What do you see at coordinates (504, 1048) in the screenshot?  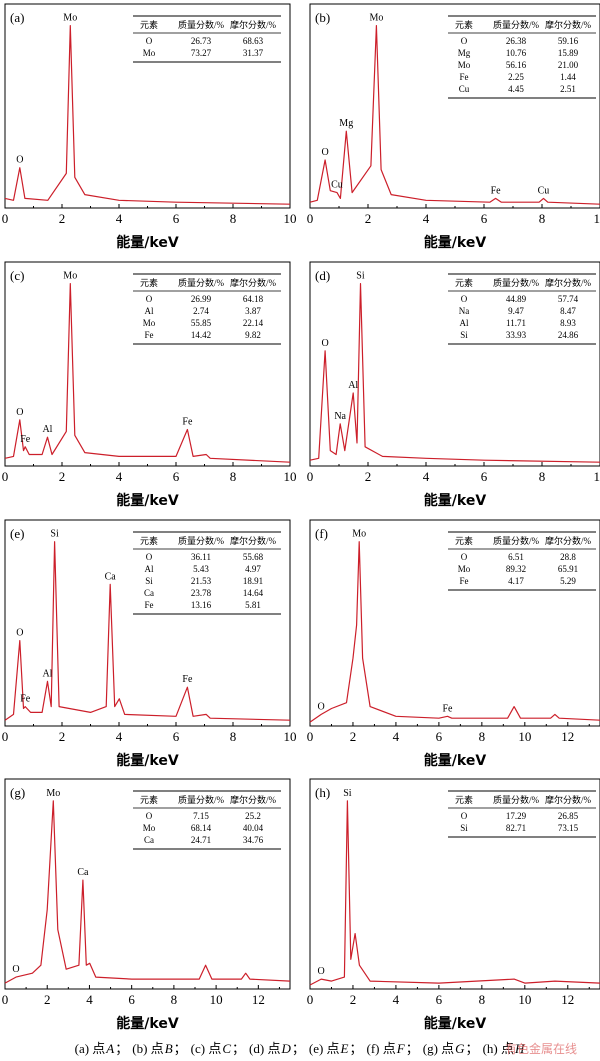 I see `caption-item: (h) 点H` at bounding box center [504, 1048].